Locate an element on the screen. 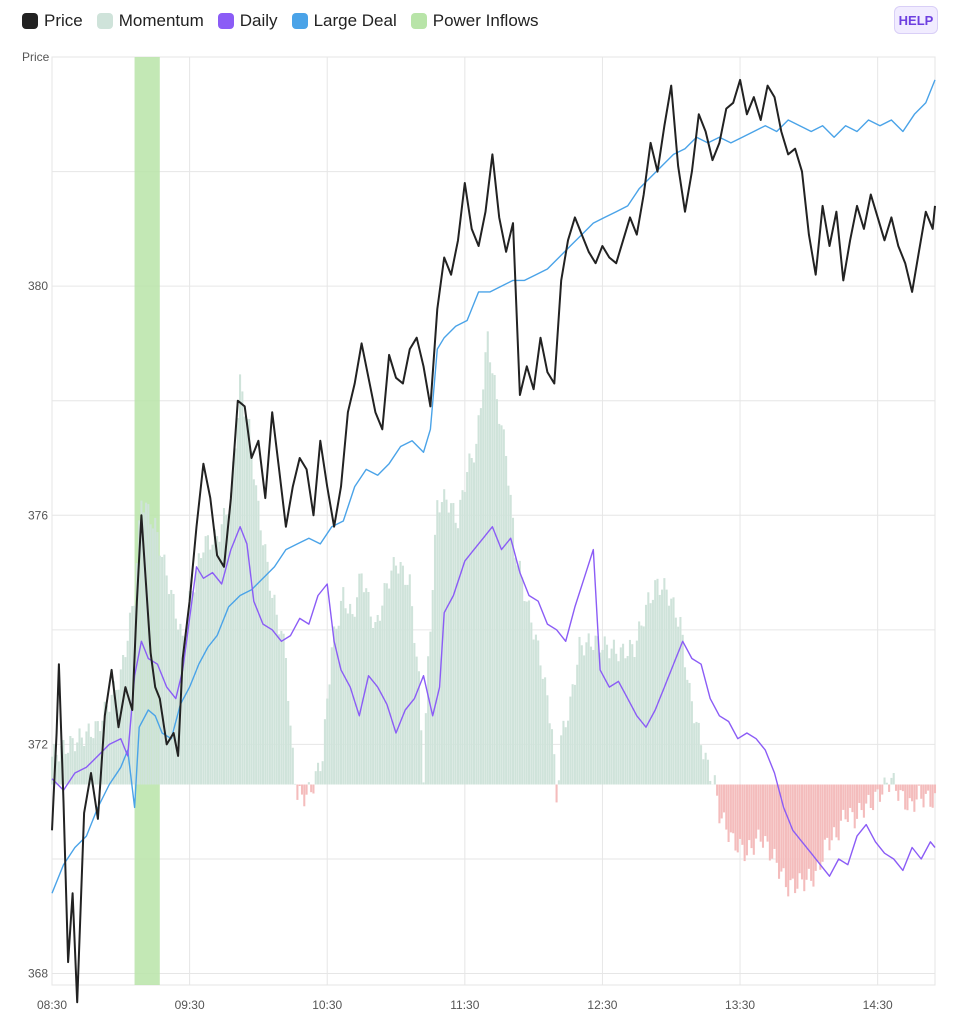 This screenshot has height=1024, width=958. legend-item-momentum: Momentum is located at coordinates (150, 21).